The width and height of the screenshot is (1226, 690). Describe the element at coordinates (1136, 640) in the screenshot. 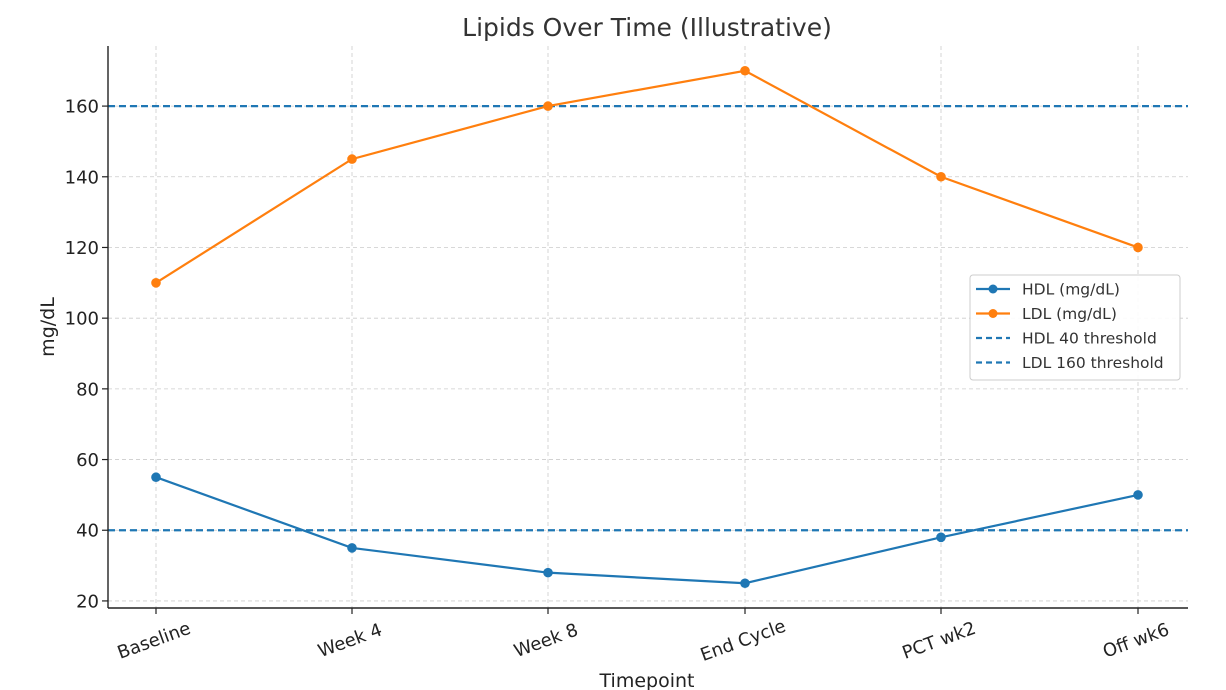

I see `x-tick-label: Off wk6` at that location.